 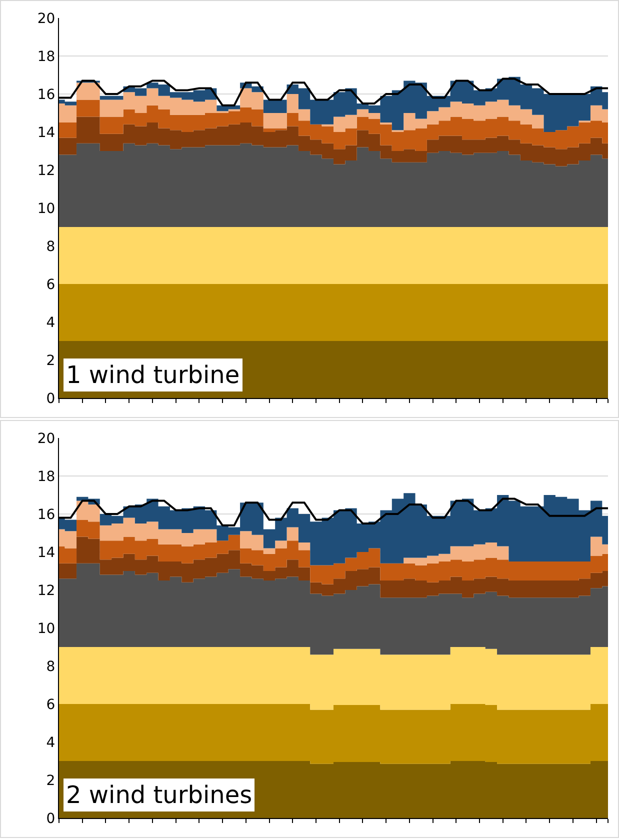 I want to click on annotation: 2 wind turbines, so click(x=159, y=795).